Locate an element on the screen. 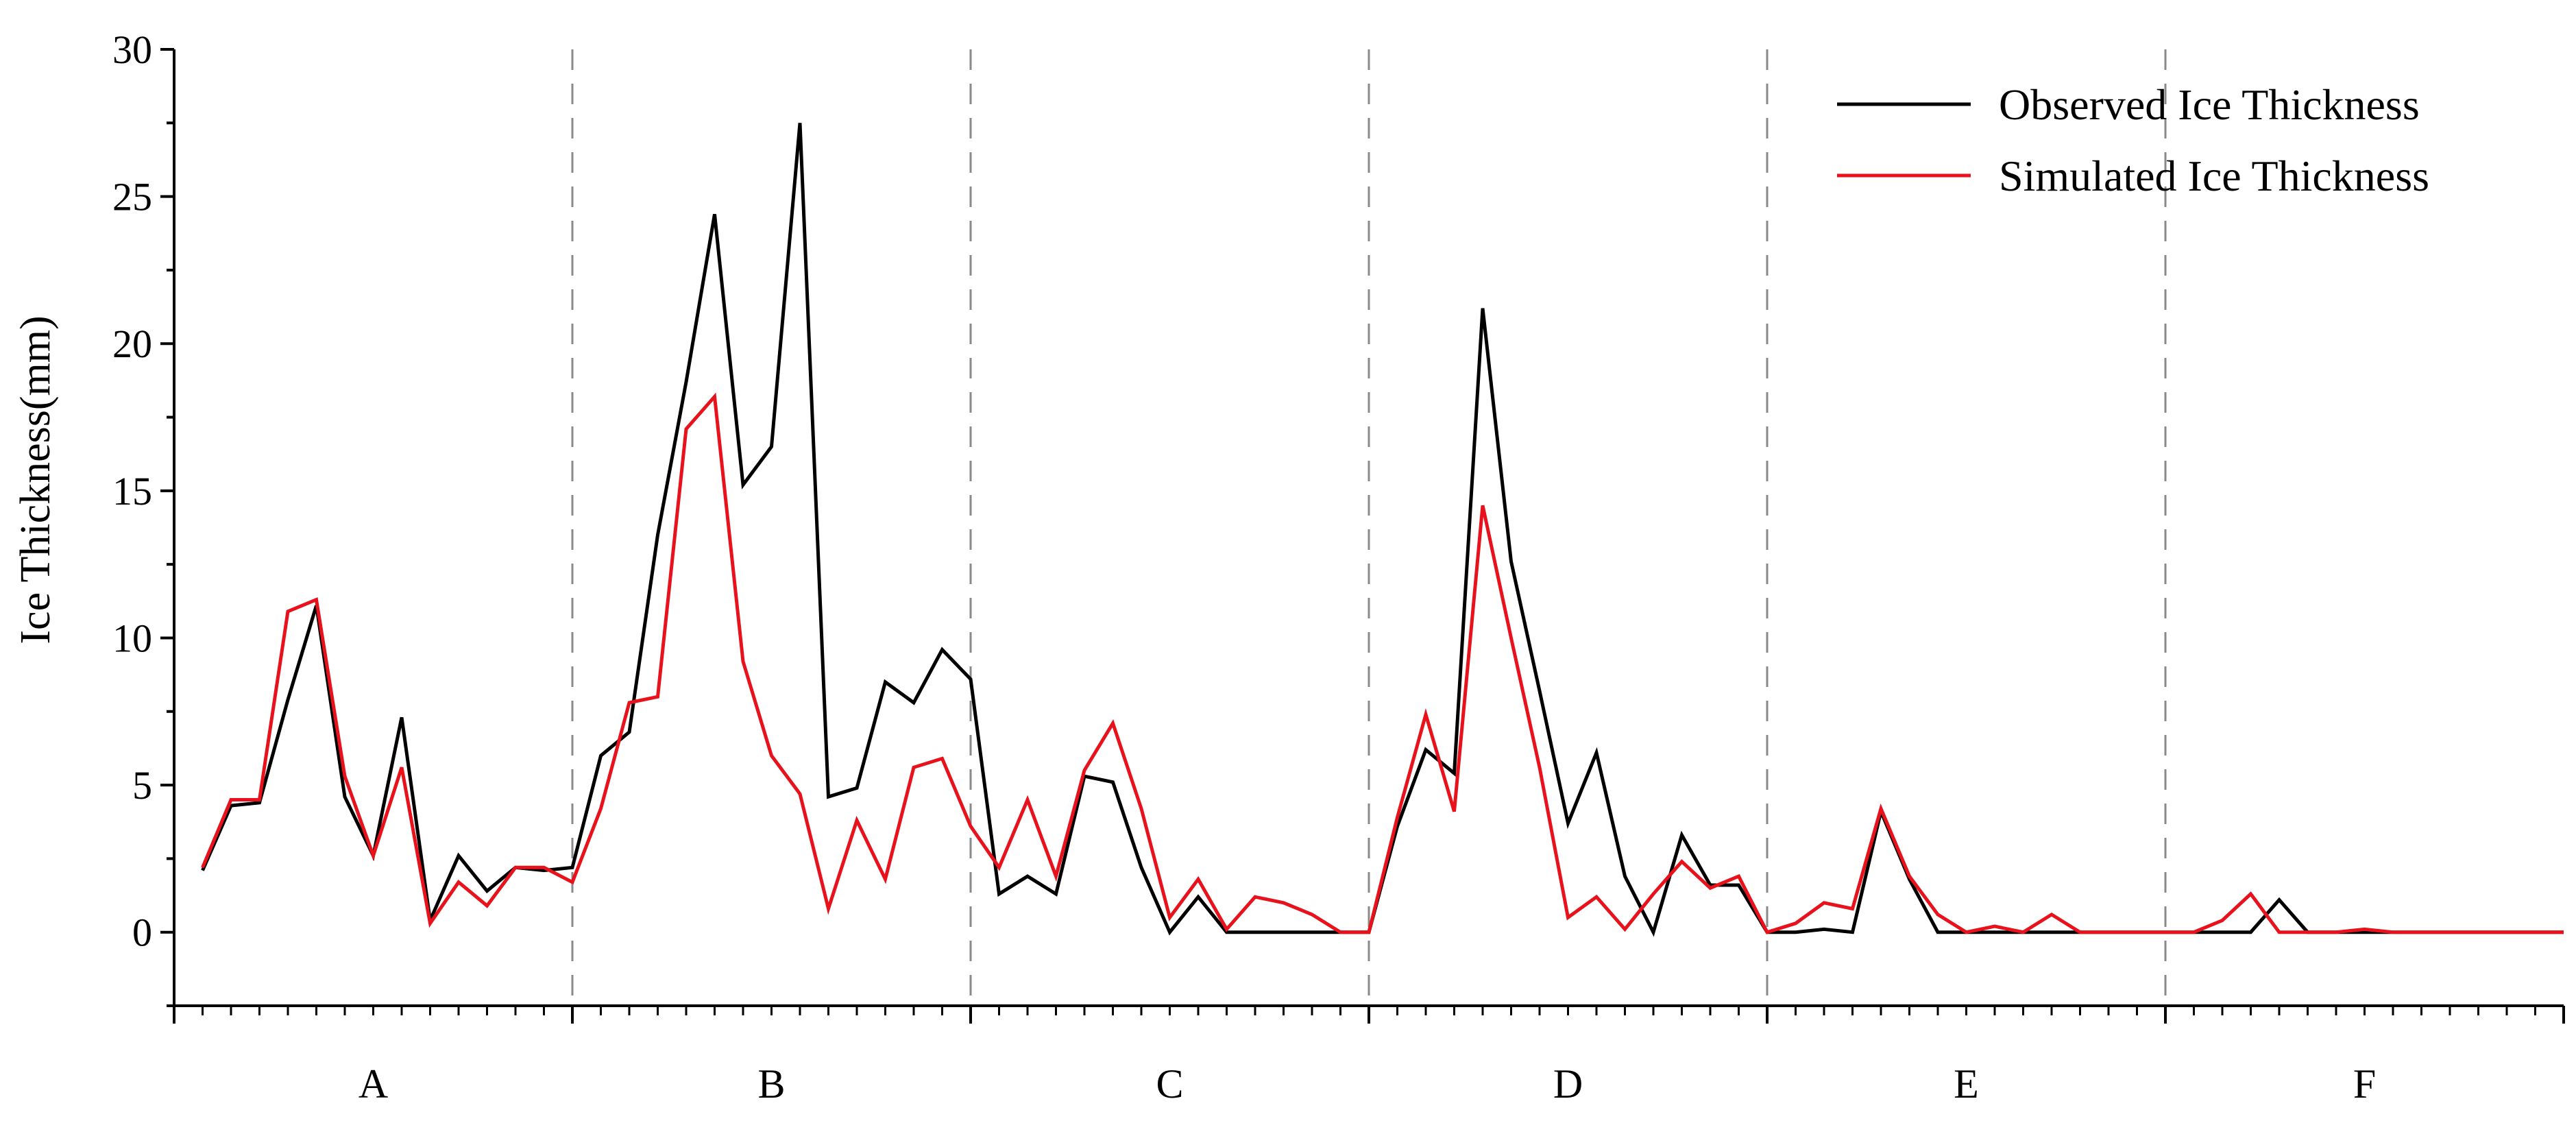 The width and height of the screenshot is (2576, 1123). y-tick-label: 20 is located at coordinates (132, 344).